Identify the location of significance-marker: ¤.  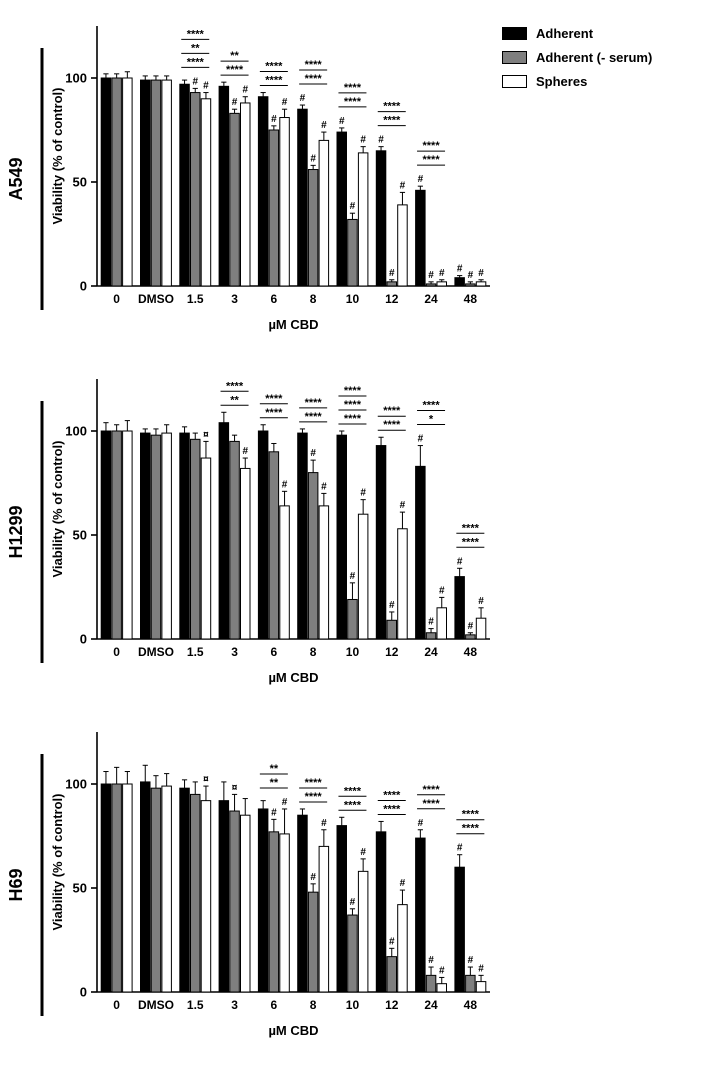
(235, 787).